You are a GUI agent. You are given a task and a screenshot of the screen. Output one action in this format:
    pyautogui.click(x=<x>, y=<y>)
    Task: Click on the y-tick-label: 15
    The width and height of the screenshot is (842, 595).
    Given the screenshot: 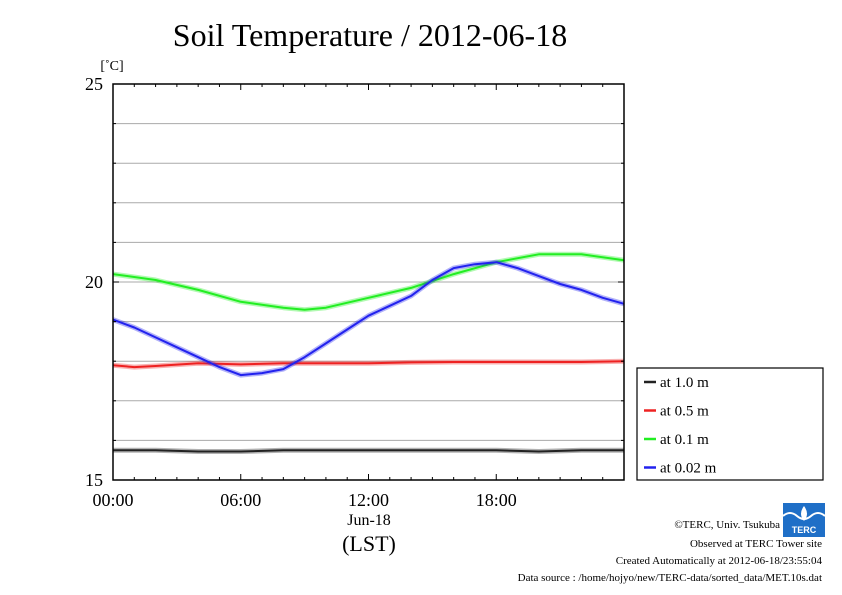 What is the action you would take?
    pyautogui.click(x=94, y=480)
    